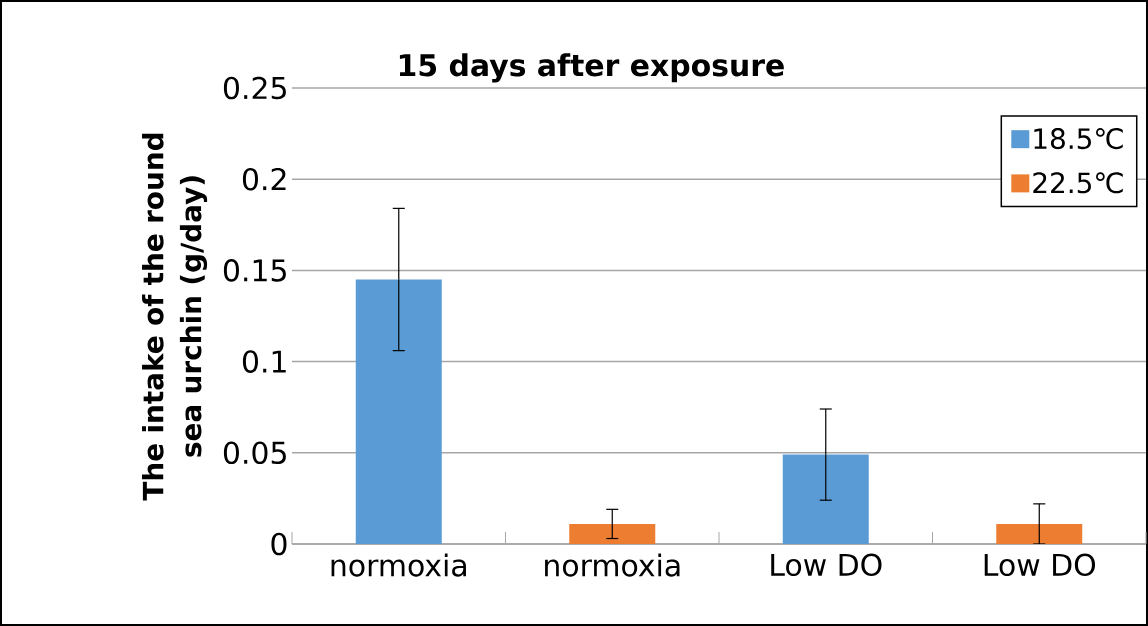 Image resolution: width=1148 pixels, height=626 pixels. What do you see at coordinates (175, 317) in the screenshot?
I see `y-axis-title: The intake of the round sea urchin (g/day)` at bounding box center [175, 317].